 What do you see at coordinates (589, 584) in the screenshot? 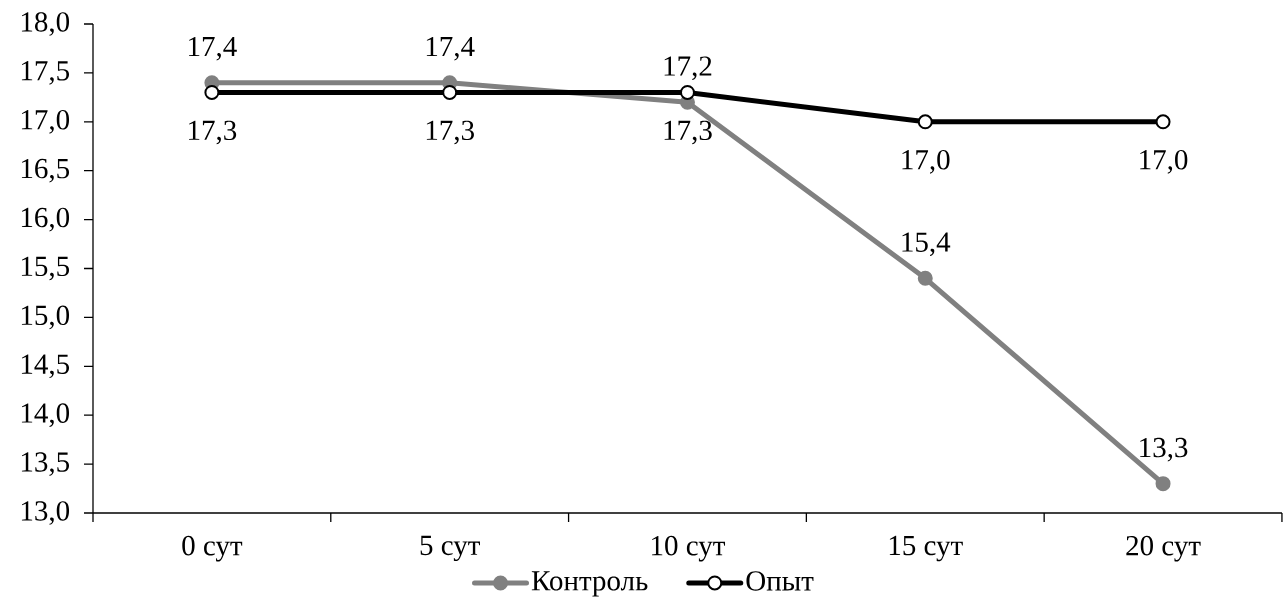
I see `legend-label: Контроль` at bounding box center [589, 584].